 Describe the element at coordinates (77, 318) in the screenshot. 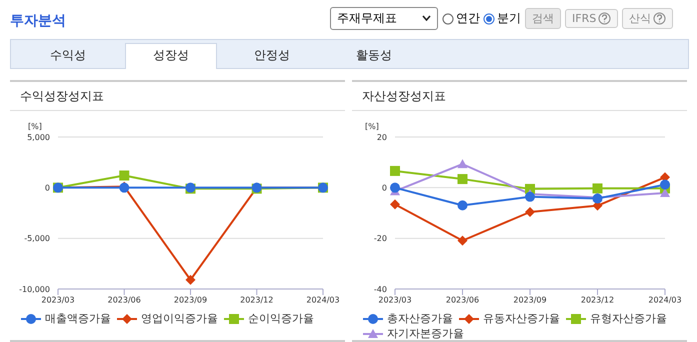

I see `legend-label: 매출액증가율` at that location.